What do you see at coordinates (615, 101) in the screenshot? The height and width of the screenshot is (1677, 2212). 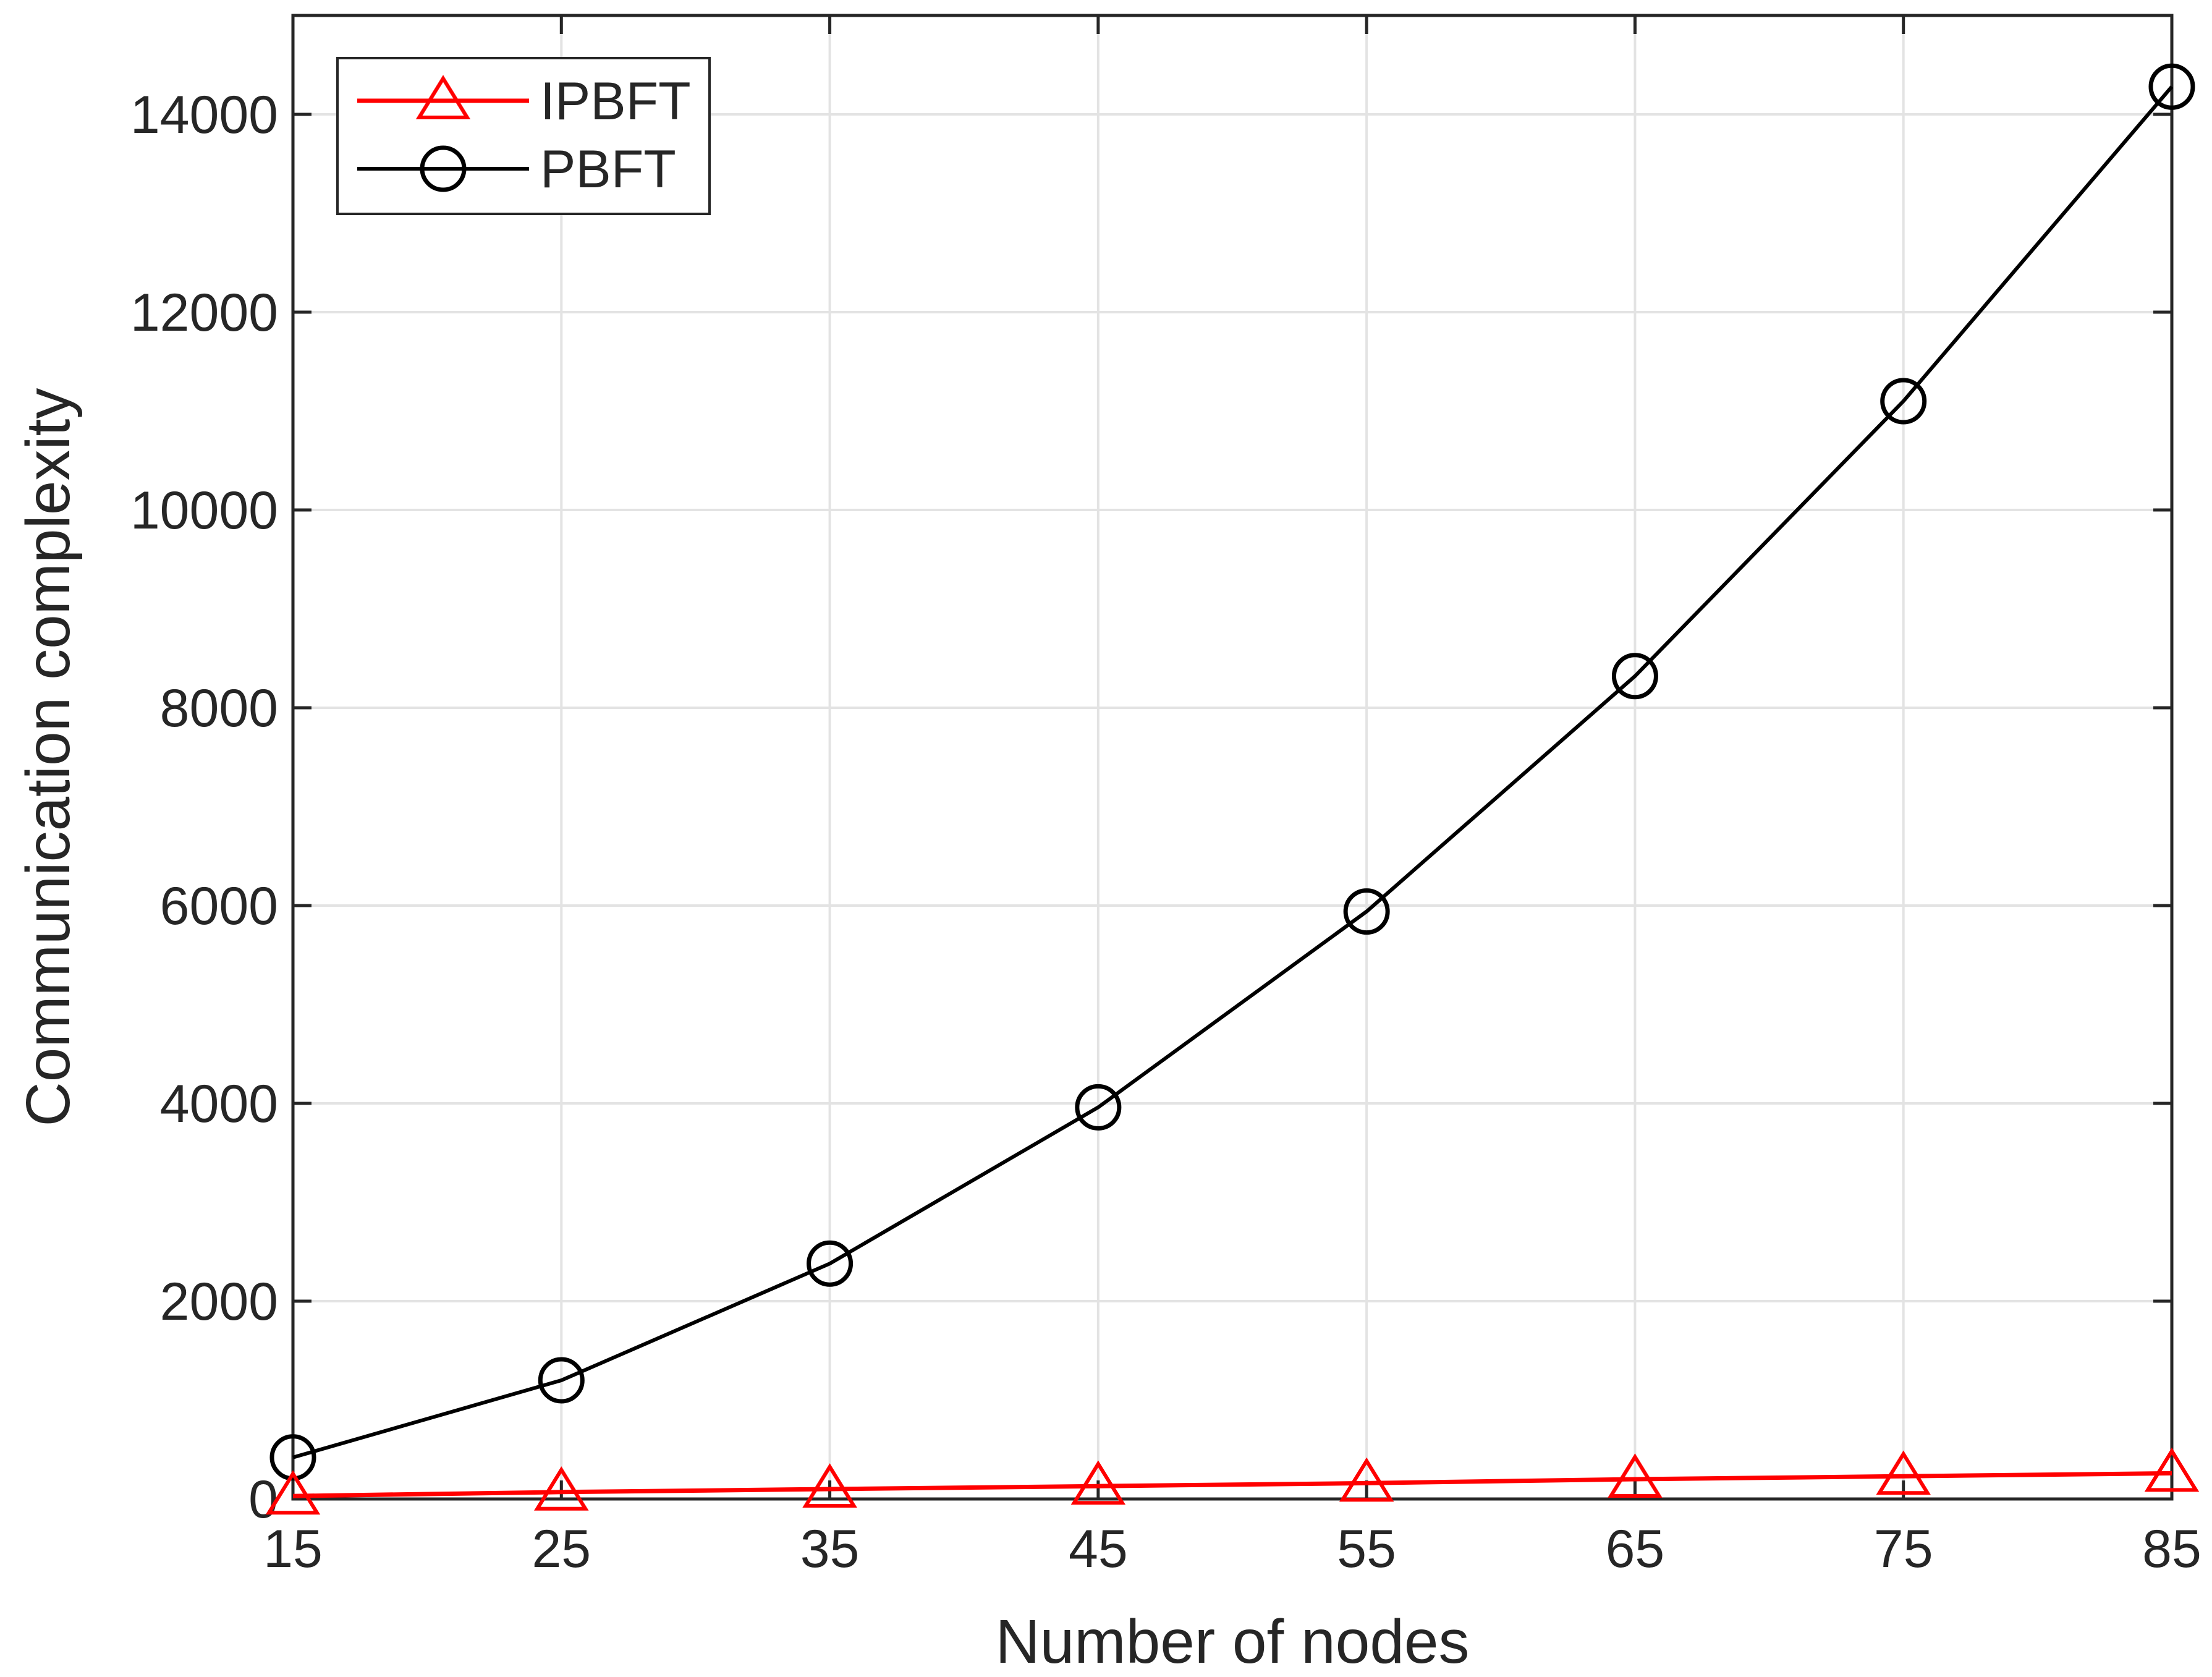 I see `legend-label-ipbft: IPBFT` at bounding box center [615, 101].